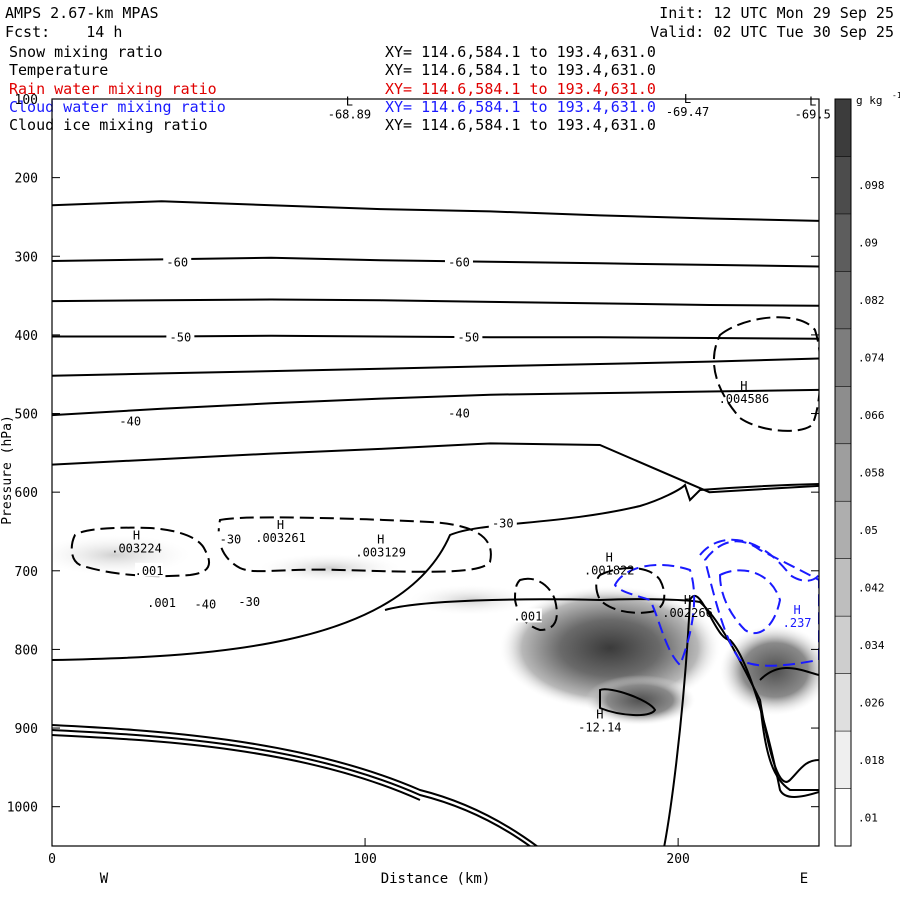  I want to click on field-name-3: Cloud water mixing ratio, so click(117, 106).